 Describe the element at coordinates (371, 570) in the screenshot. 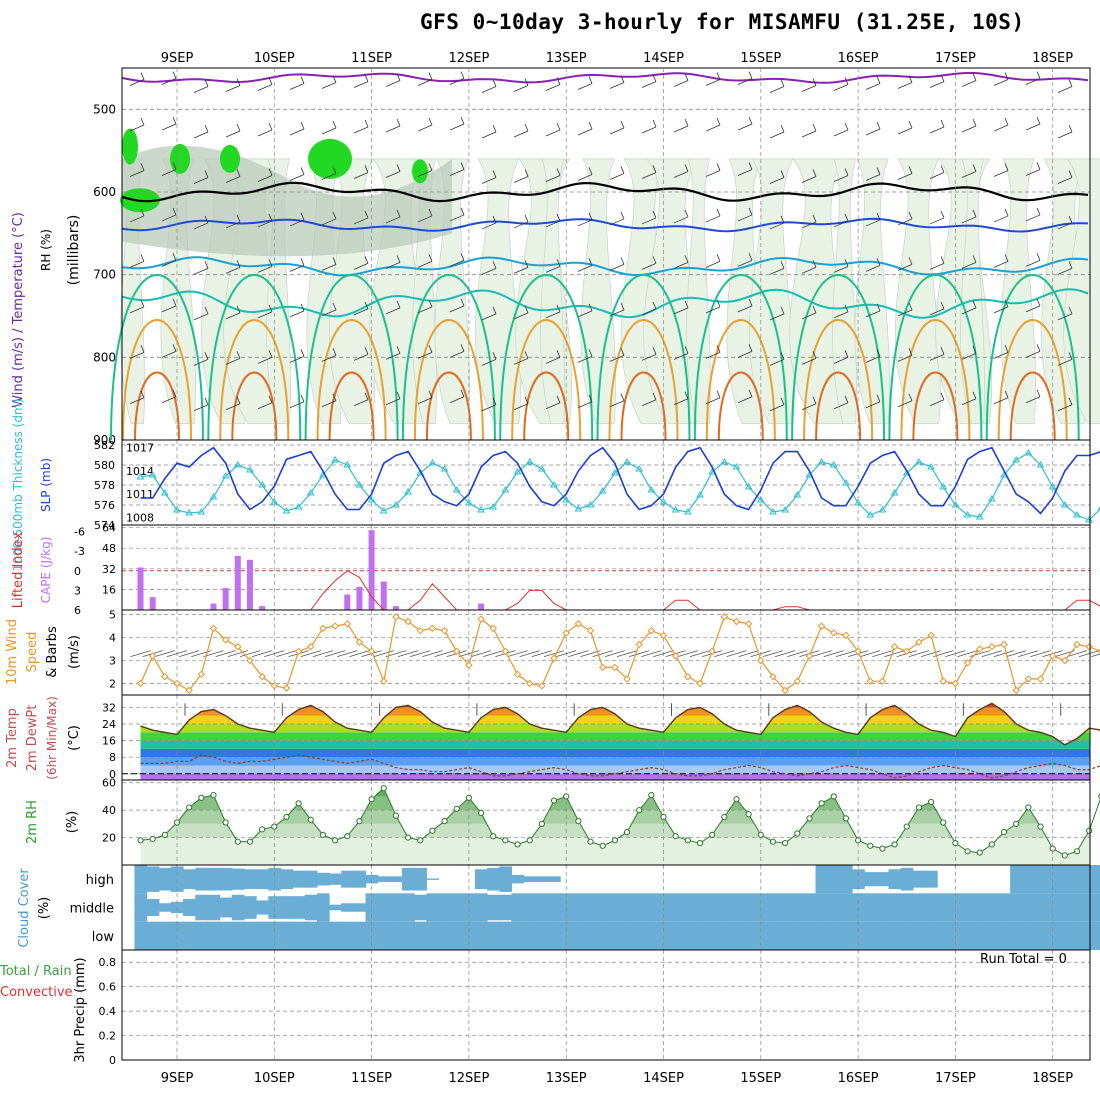

I see `cape-bar` at that location.